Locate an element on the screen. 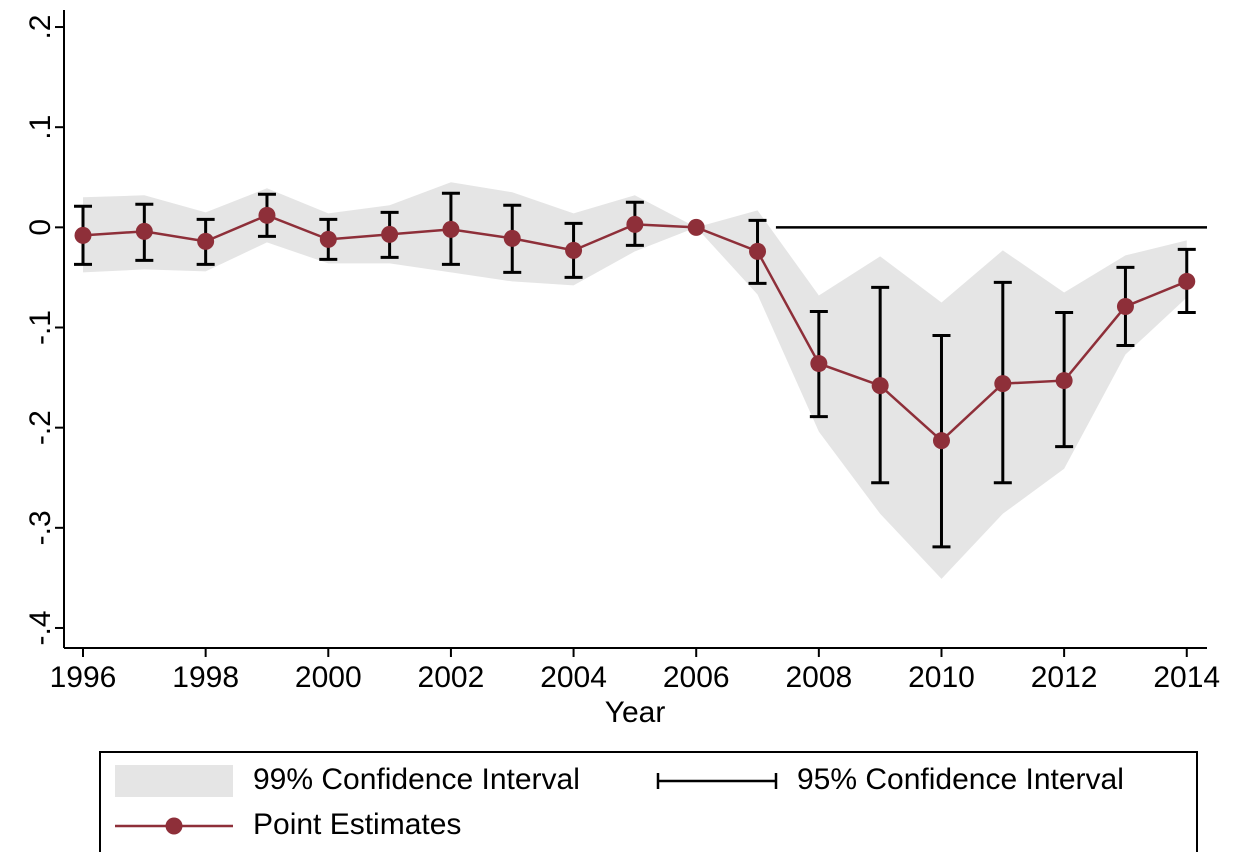 The height and width of the screenshot is (852, 1237). x-tick-label: 2004 is located at coordinates (573, 677).